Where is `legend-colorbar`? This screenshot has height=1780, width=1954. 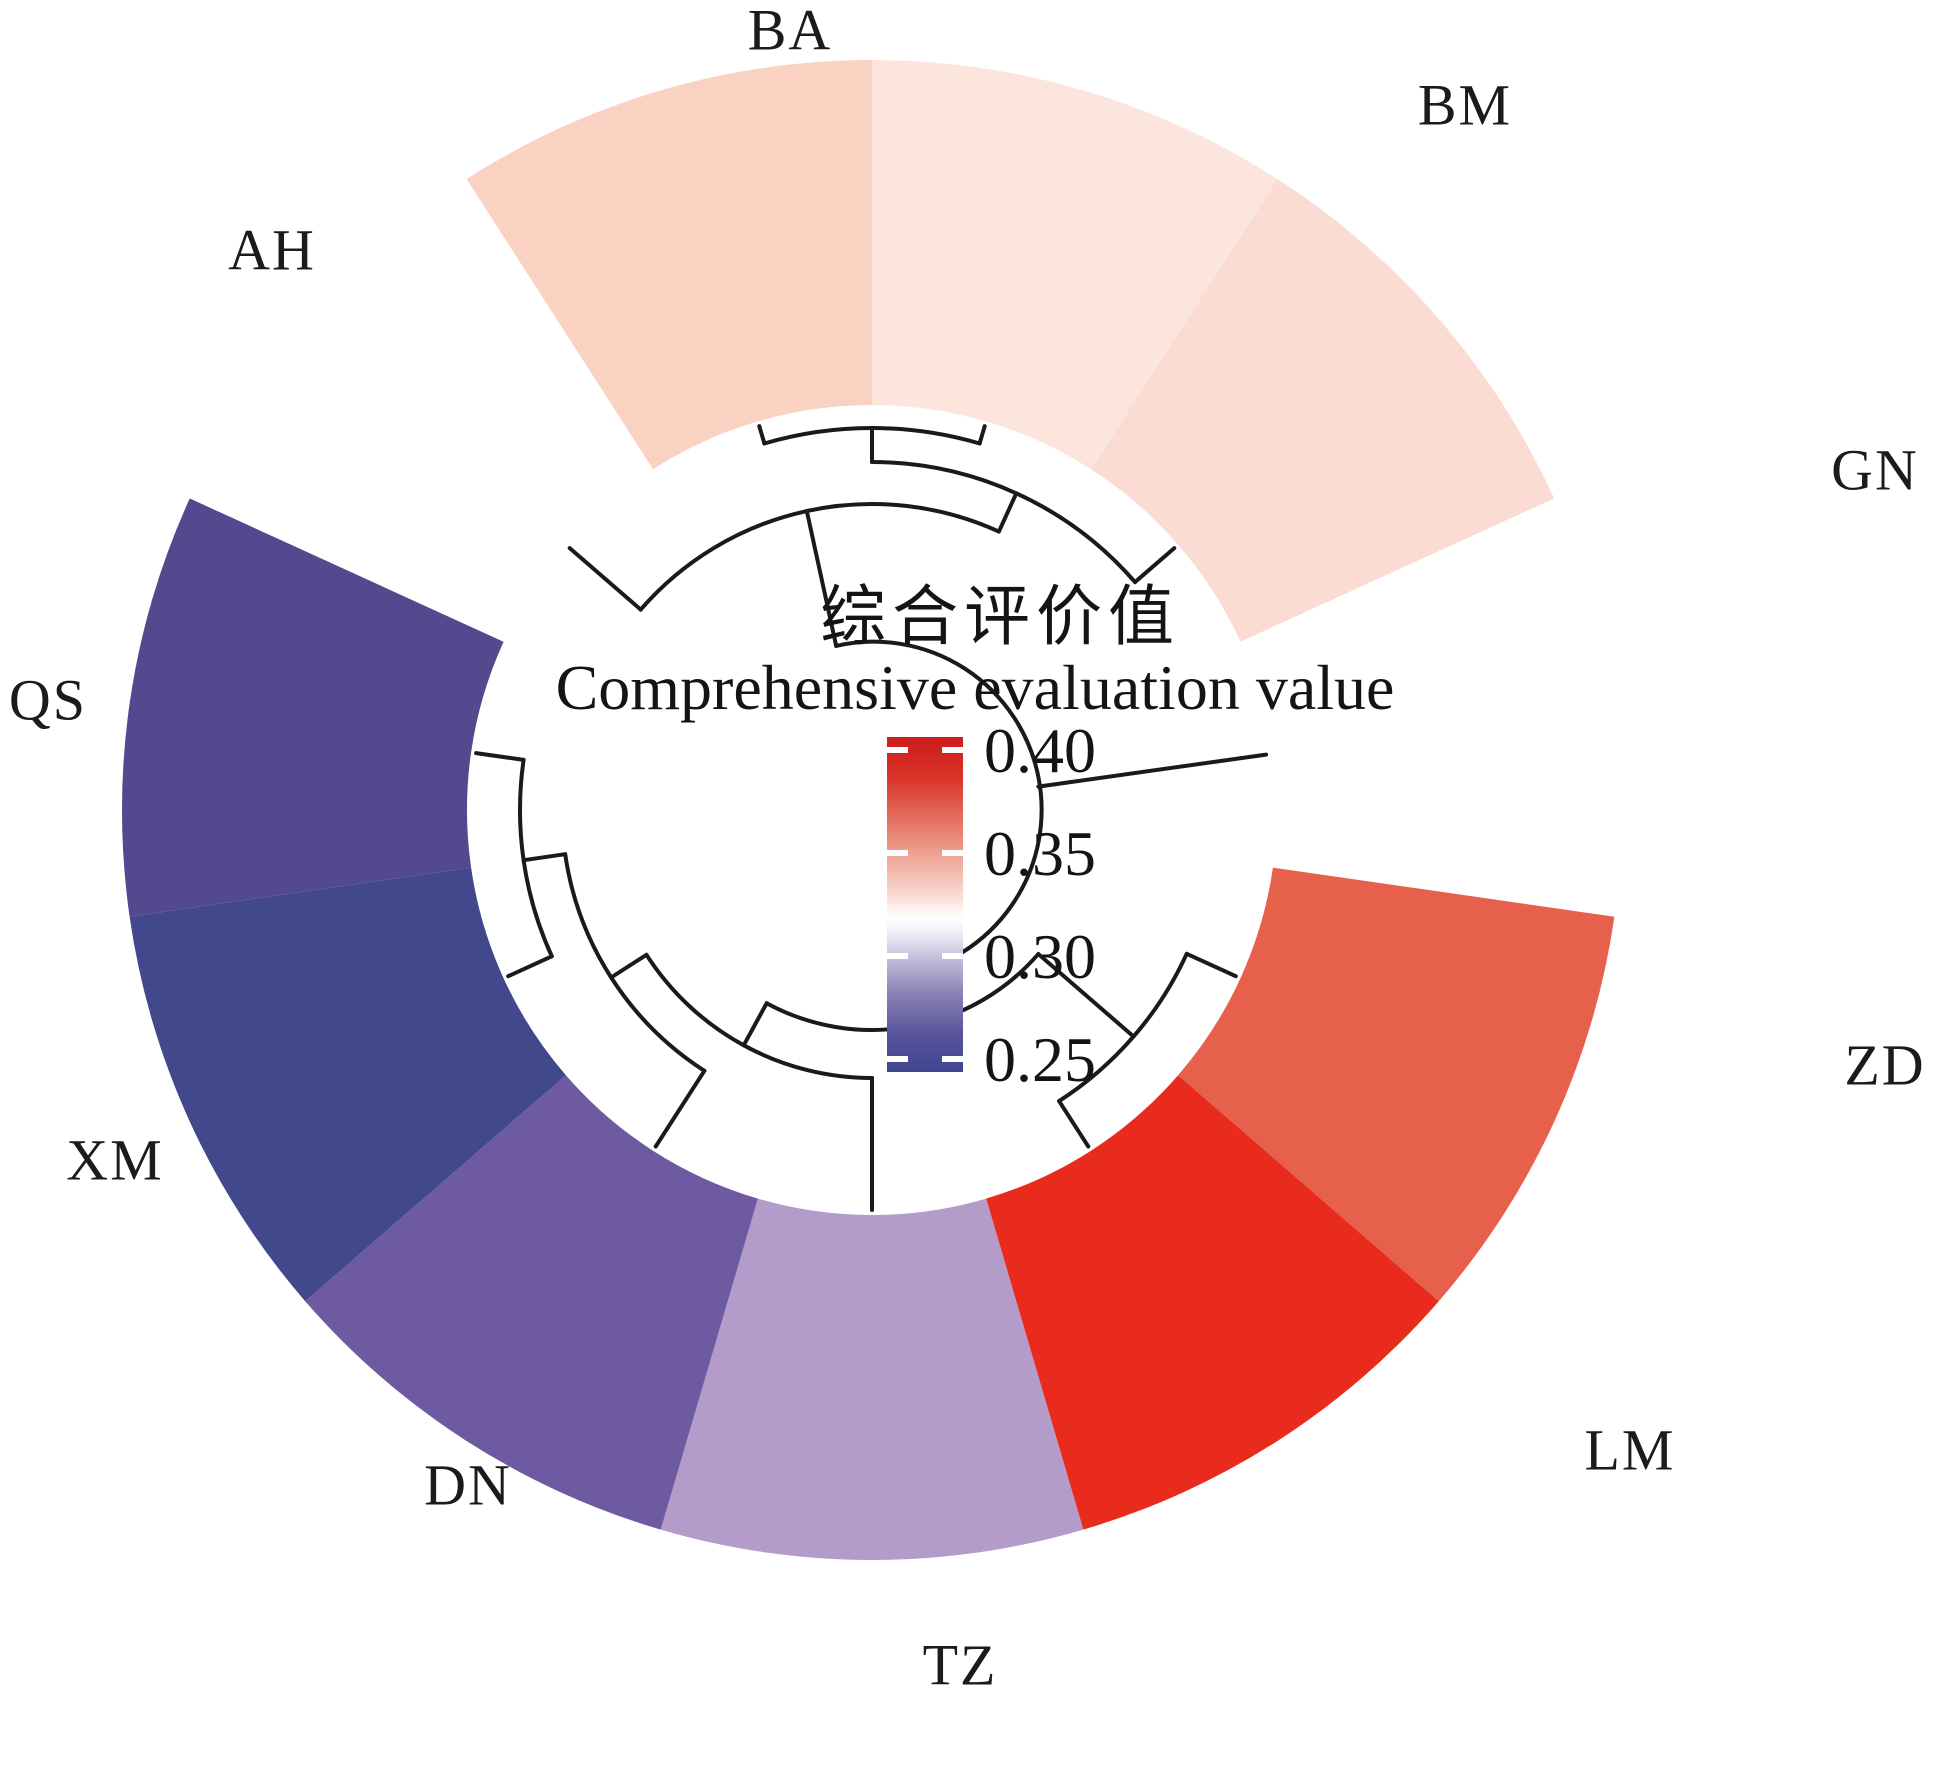 legend-colorbar is located at coordinates (925, 904).